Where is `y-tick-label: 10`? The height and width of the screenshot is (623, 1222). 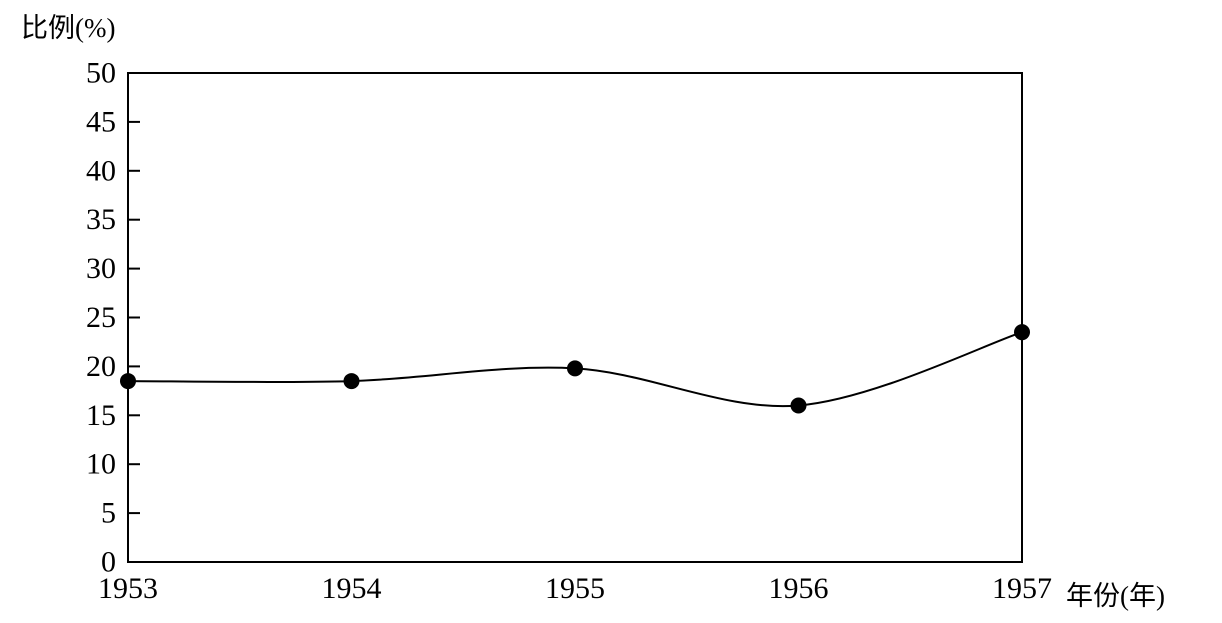 y-tick-label: 10 is located at coordinates (101, 464).